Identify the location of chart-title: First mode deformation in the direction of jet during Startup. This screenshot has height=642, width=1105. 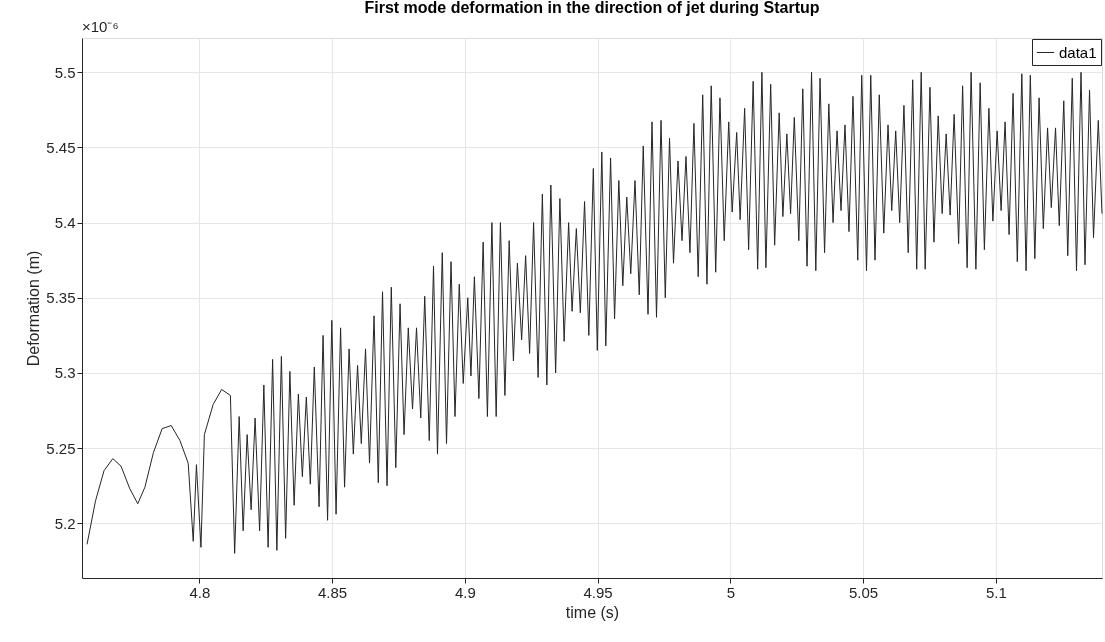
(592, 8).